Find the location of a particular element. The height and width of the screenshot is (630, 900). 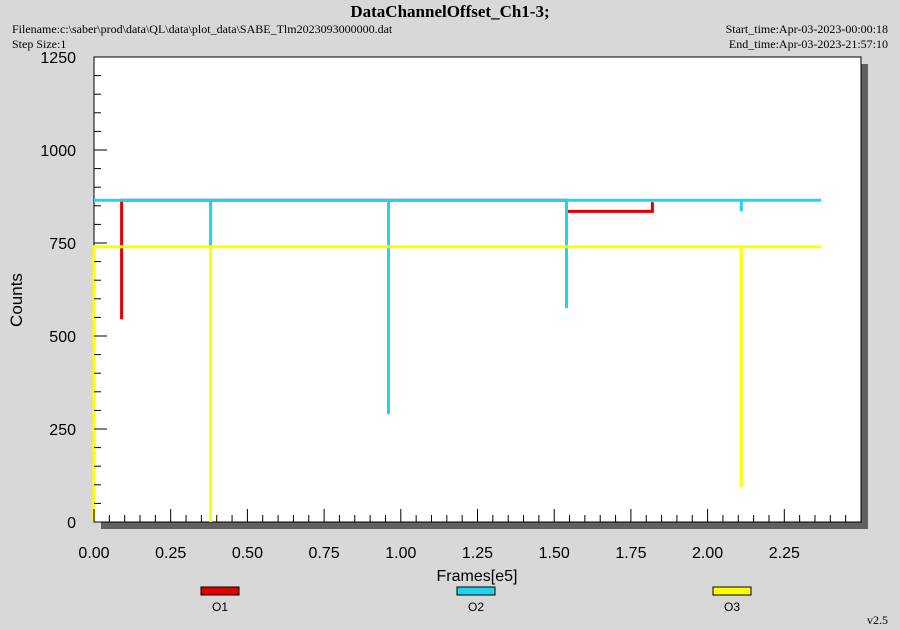

x-tick-label: 2.25 is located at coordinates (784, 553).